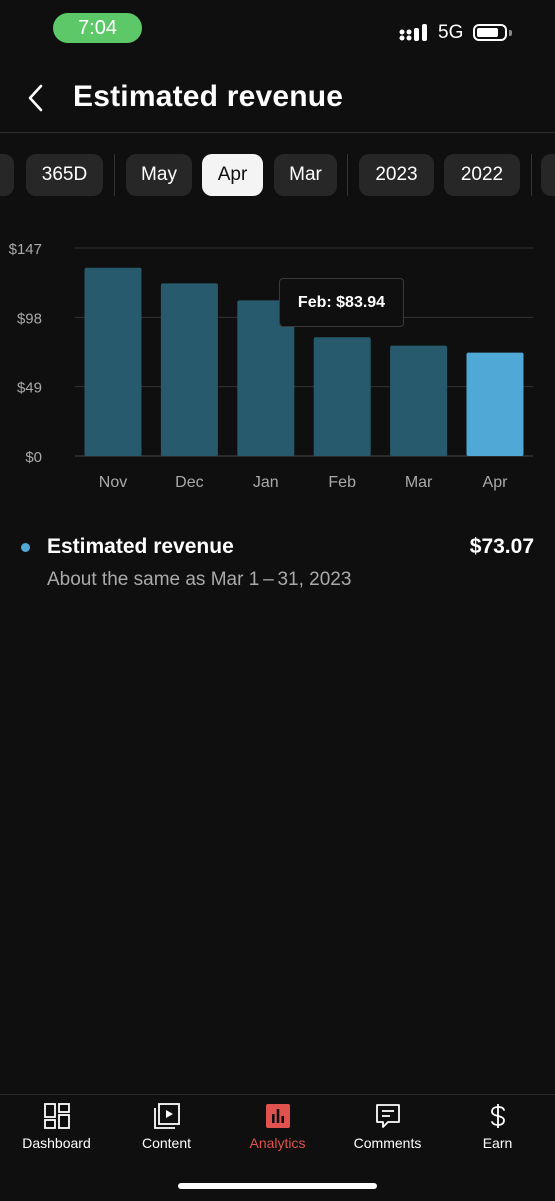 The image size is (555, 1201). Describe the element at coordinates (419, 482) in the screenshot. I see `x-tick-label: Mar` at that location.